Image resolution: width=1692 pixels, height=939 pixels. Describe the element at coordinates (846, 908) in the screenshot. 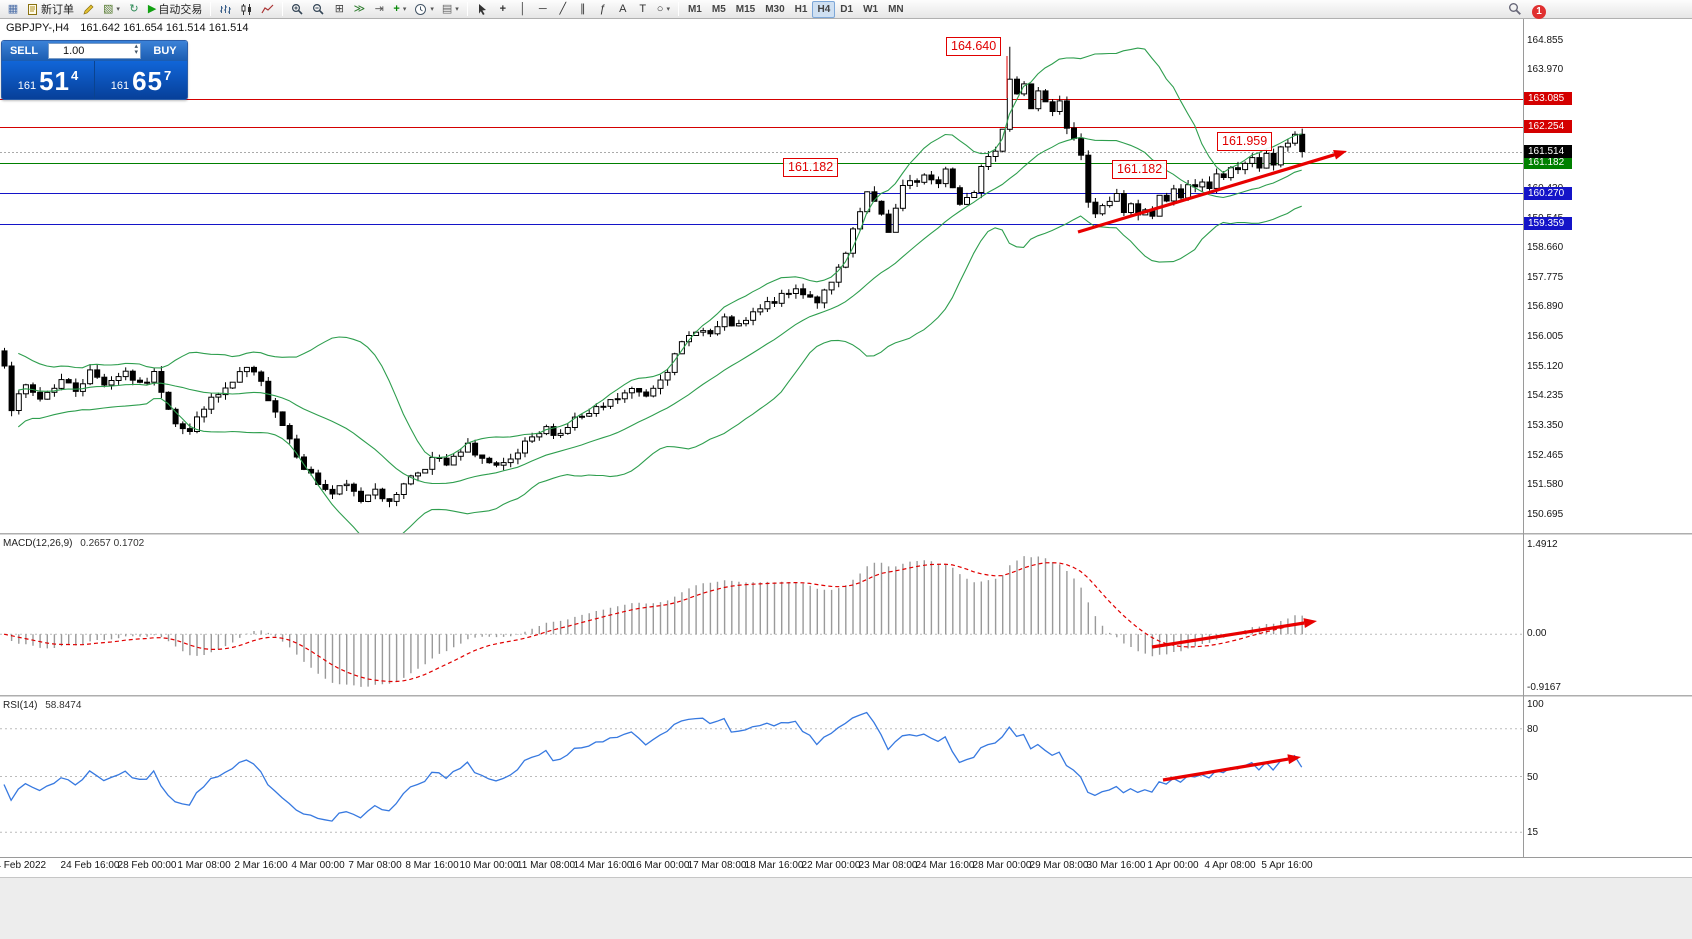

I see `status-bar` at that location.